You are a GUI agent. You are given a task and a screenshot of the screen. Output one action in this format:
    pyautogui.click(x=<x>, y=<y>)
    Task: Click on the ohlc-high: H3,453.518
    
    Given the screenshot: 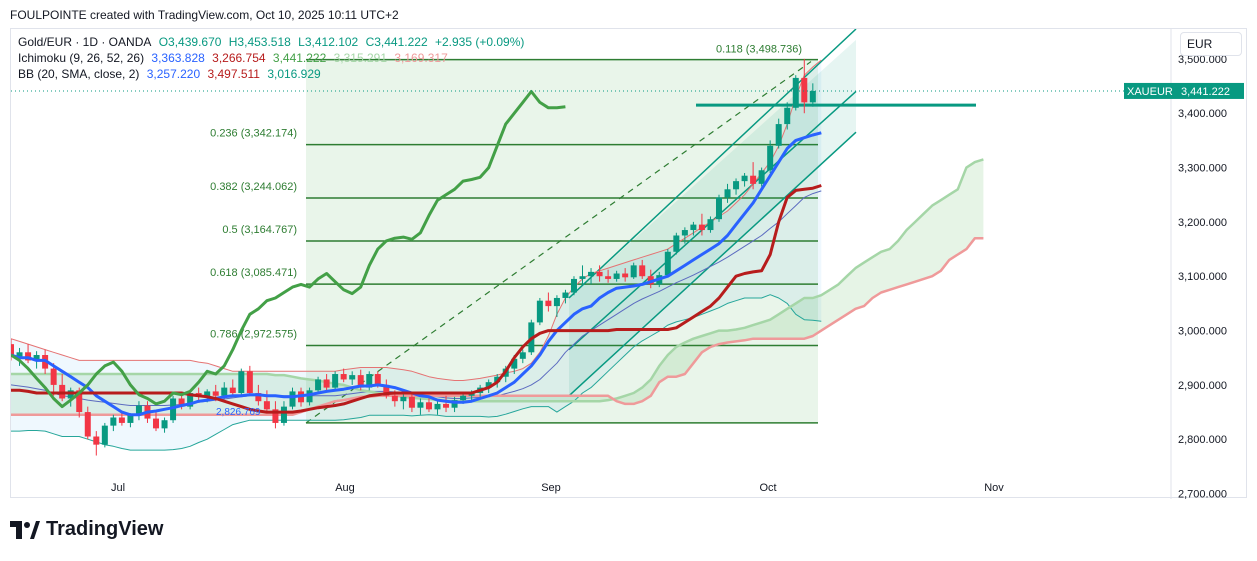 What is the action you would take?
    pyautogui.click(x=259, y=42)
    